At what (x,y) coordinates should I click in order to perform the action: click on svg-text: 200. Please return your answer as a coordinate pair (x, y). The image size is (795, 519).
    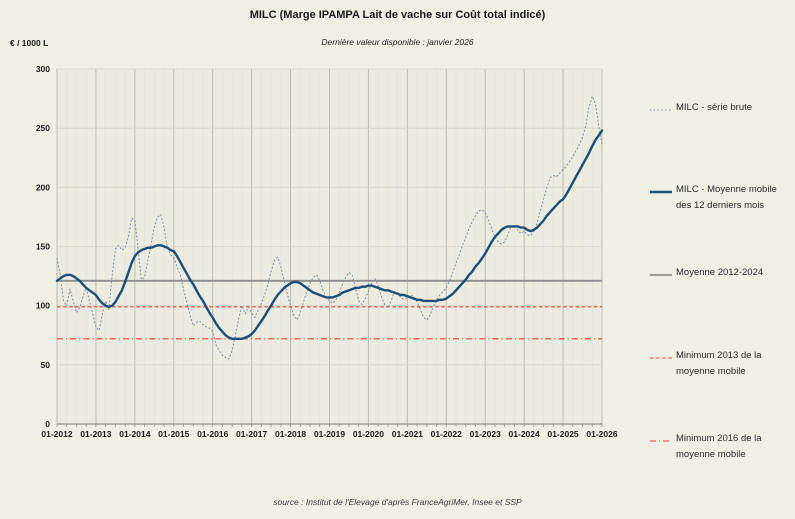
    Looking at the image, I should click on (43, 187).